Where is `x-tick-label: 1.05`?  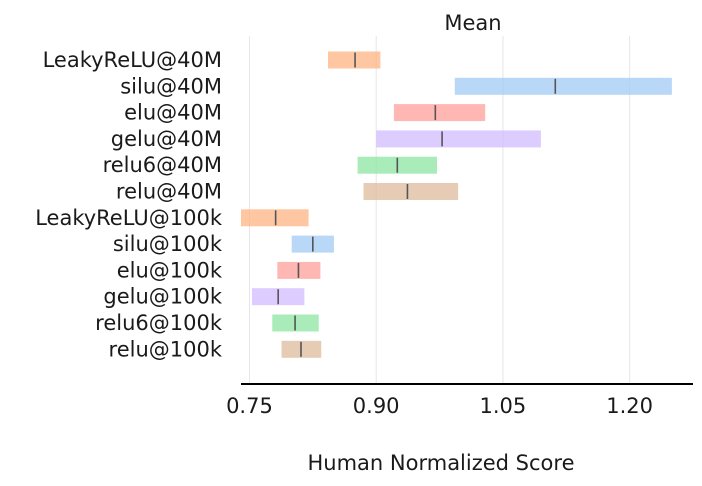
x-tick-label: 1.05 is located at coordinates (503, 406).